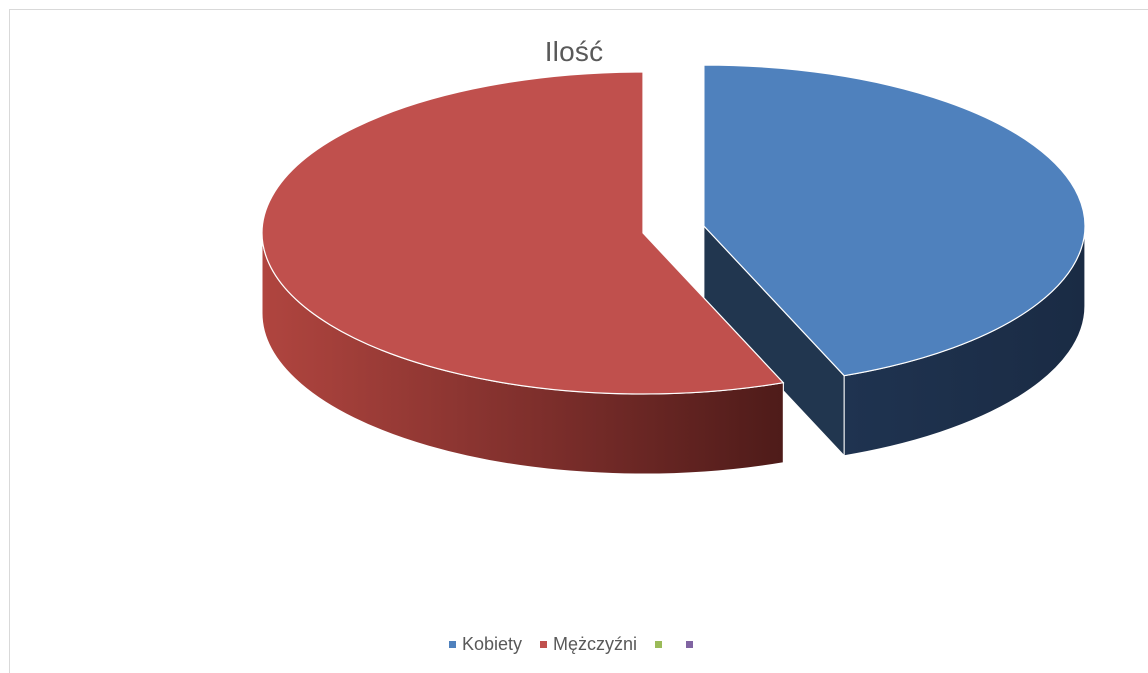 The height and width of the screenshot is (673, 1148). I want to click on legend-item: Kobiety, so click(485, 644).